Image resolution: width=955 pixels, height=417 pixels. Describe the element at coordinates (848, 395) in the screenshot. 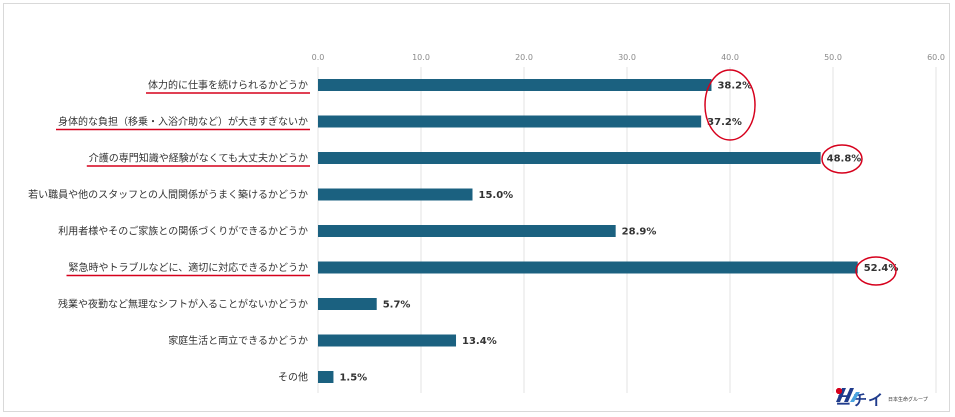

I see `nichii-logo-icon` at that location.